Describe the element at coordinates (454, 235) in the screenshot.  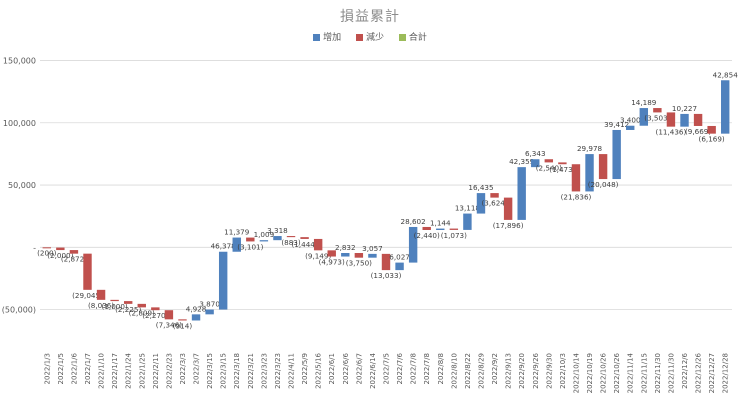
I see `data-label: (1,073)` at that location.